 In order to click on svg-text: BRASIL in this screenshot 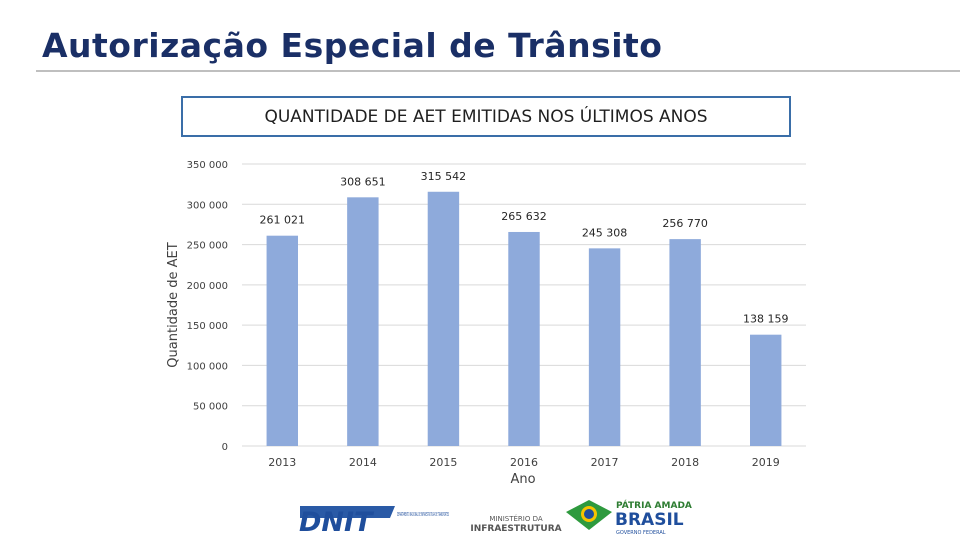, I will do `click(649, 520)`.